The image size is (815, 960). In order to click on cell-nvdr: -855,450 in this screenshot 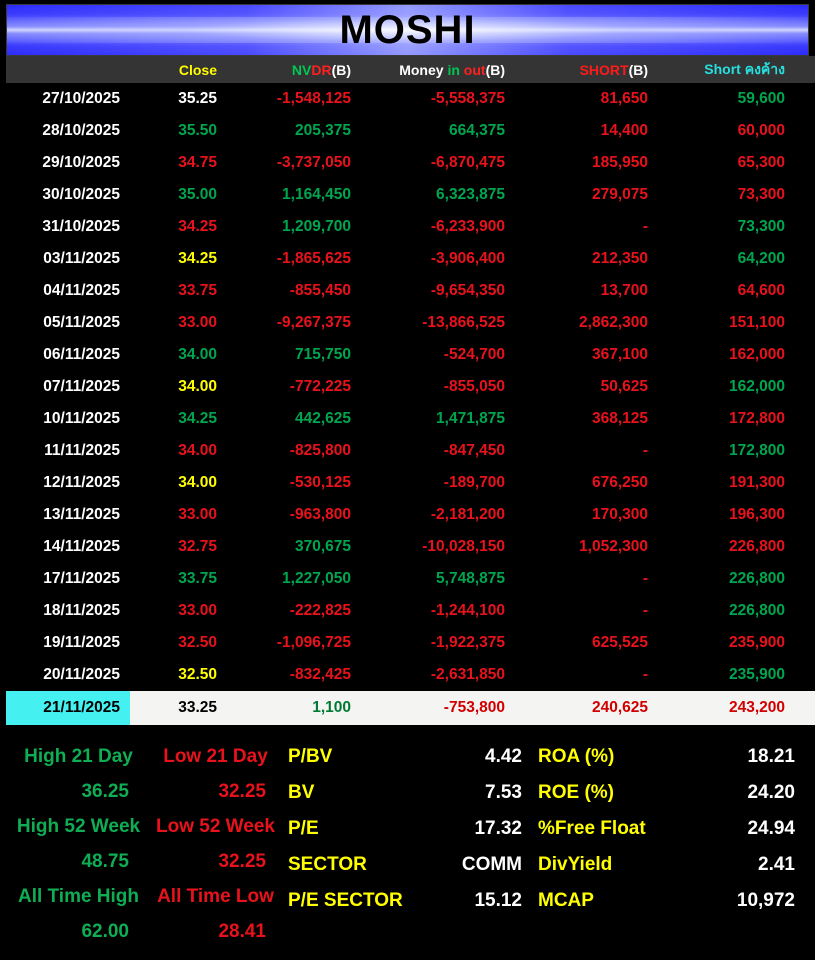, I will do `click(294, 291)`.